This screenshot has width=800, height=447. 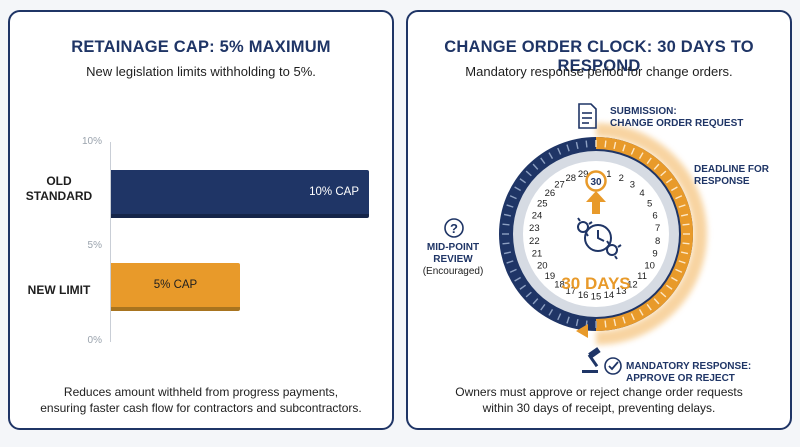 I want to click on day-number: 9, so click(x=654, y=254).